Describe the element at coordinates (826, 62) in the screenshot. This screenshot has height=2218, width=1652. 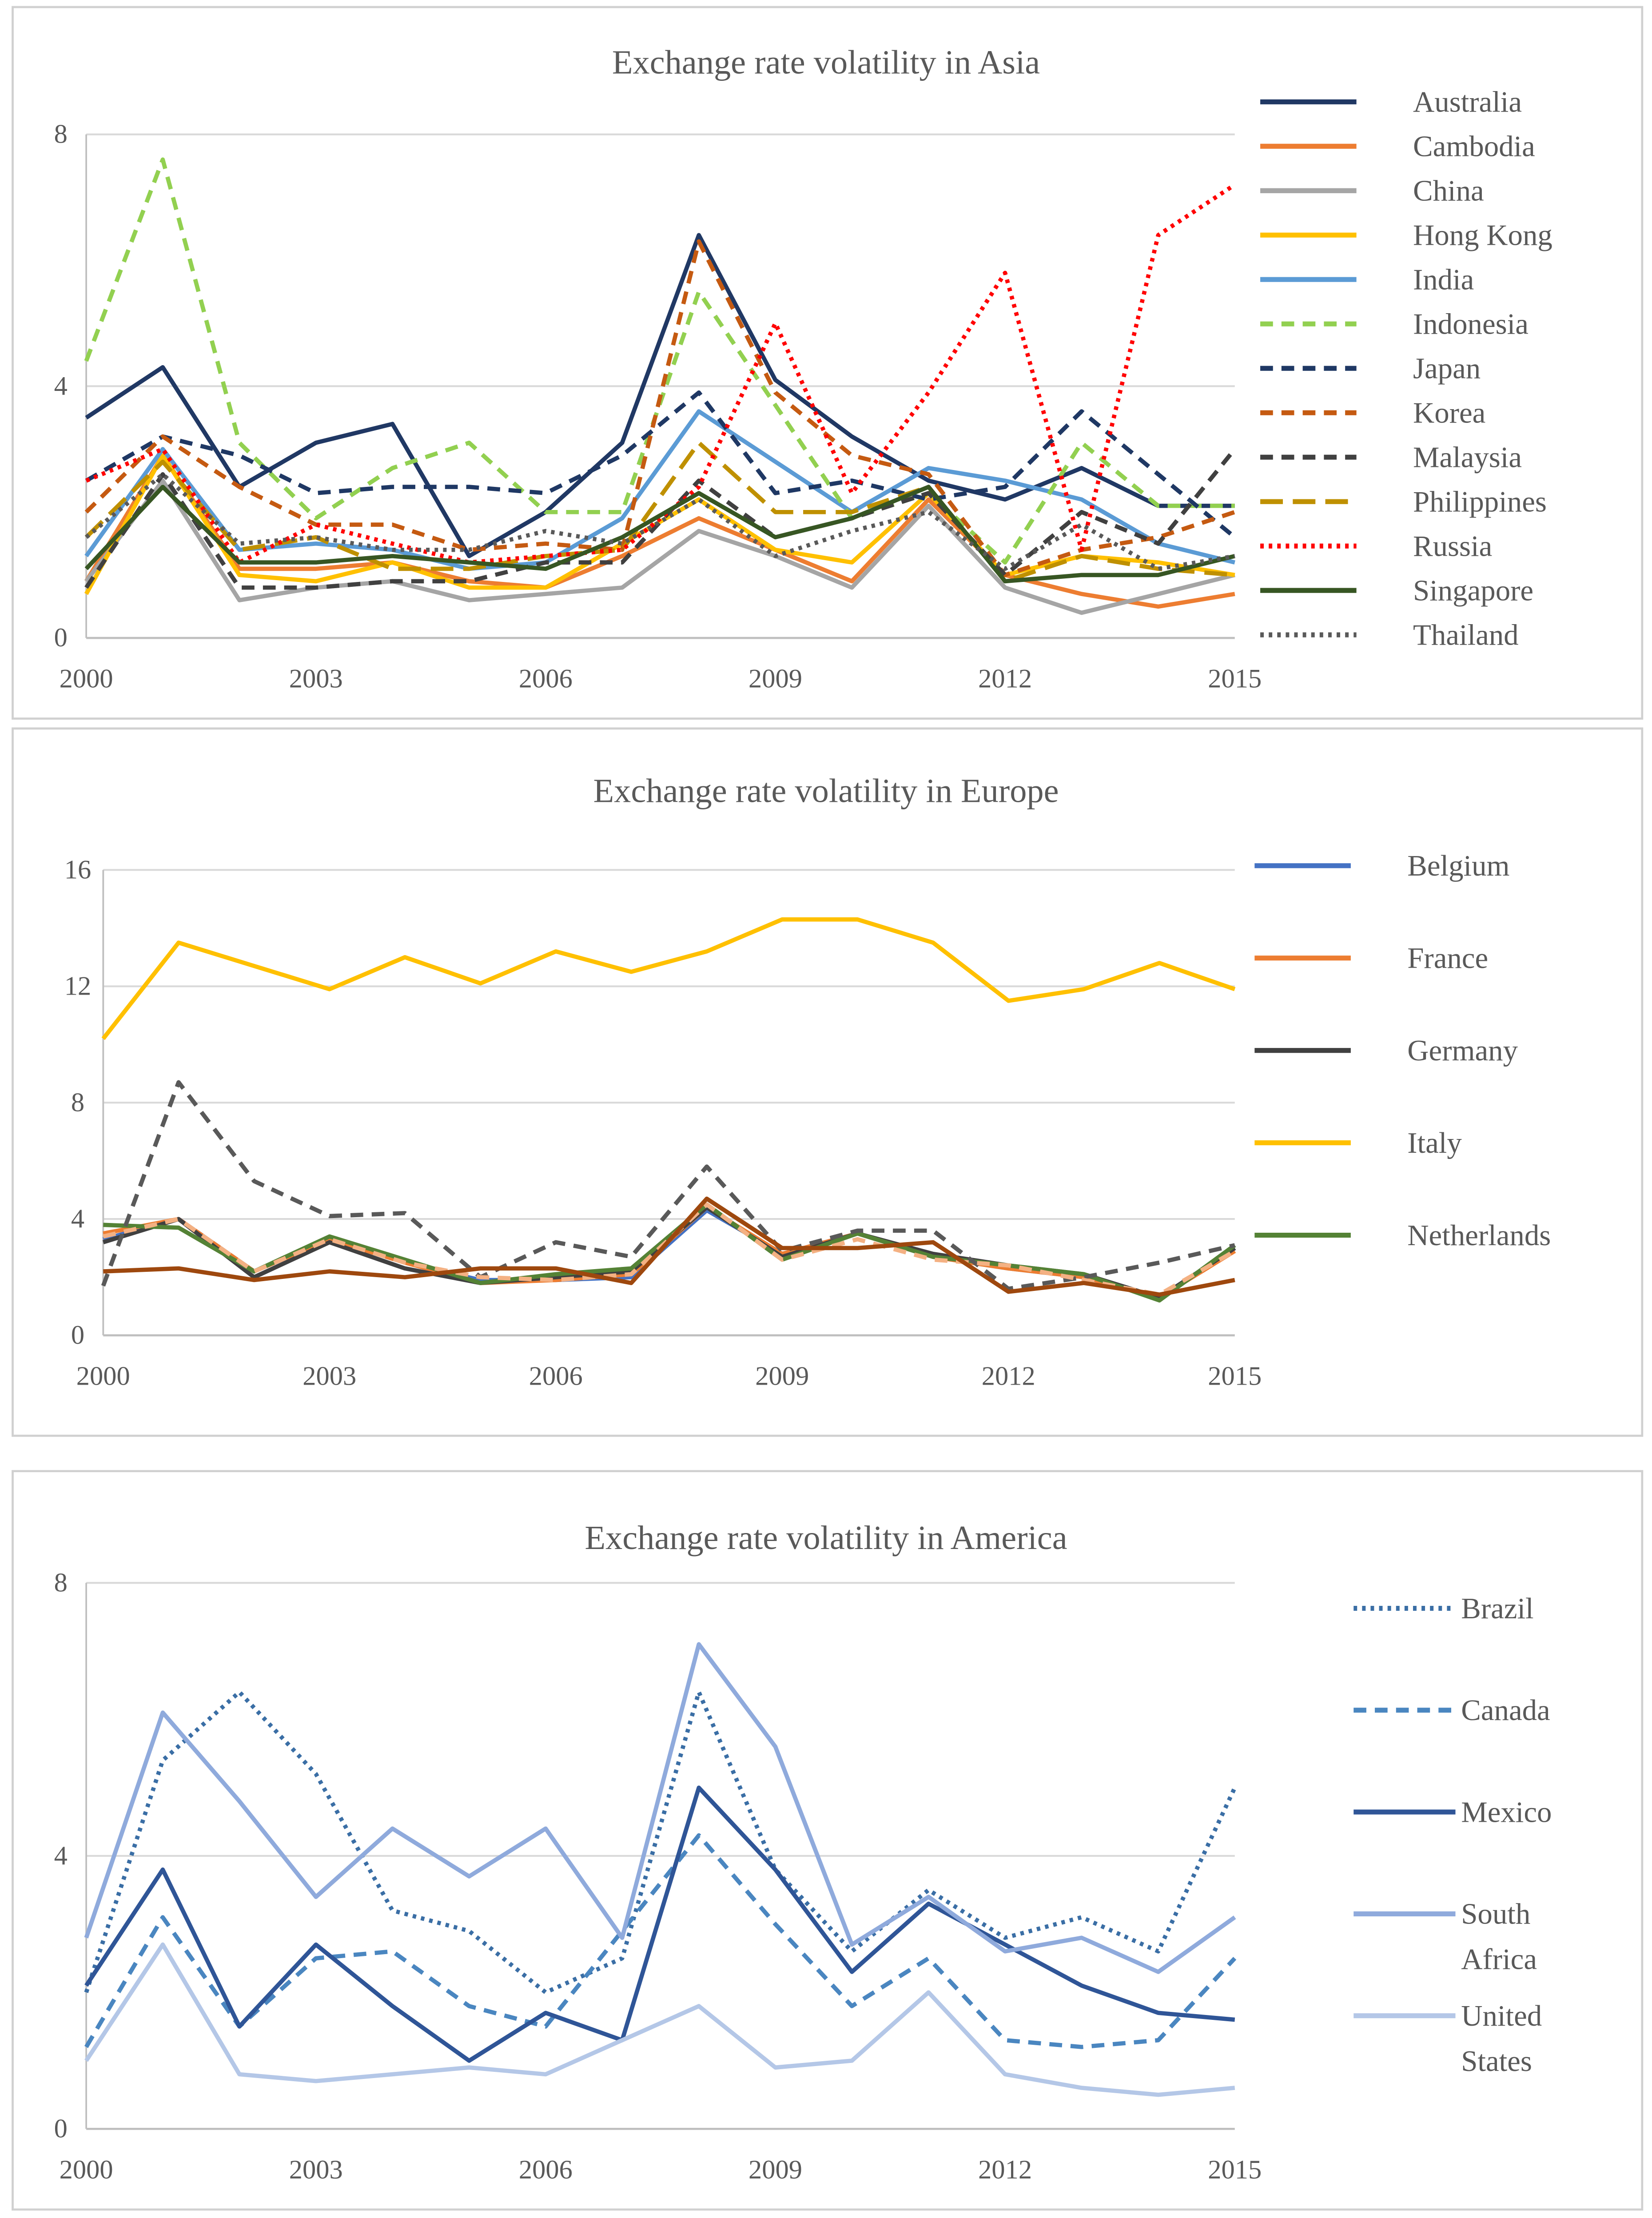
I see `chart-title-asia: Exchange rate volatility in Asia` at that location.